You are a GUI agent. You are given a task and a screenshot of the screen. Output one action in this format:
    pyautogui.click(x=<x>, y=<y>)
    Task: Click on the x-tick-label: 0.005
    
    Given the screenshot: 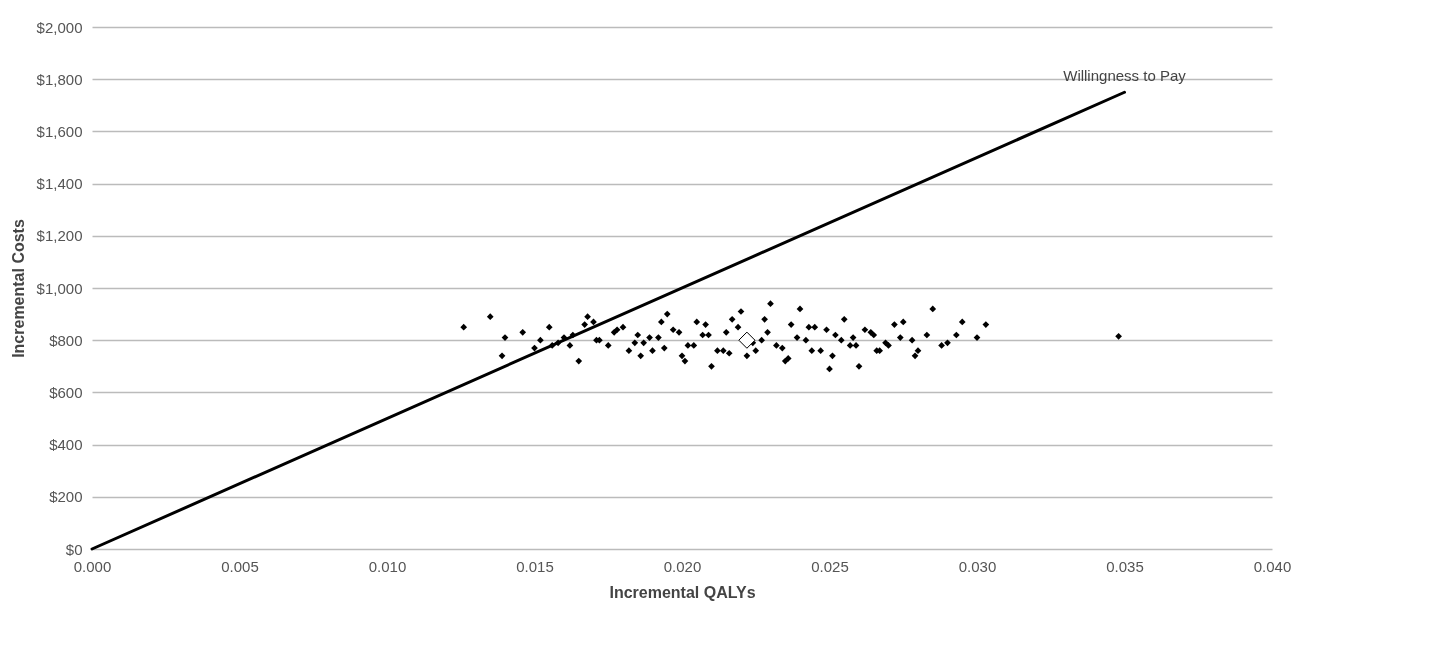 What is the action you would take?
    pyautogui.click(x=240, y=566)
    